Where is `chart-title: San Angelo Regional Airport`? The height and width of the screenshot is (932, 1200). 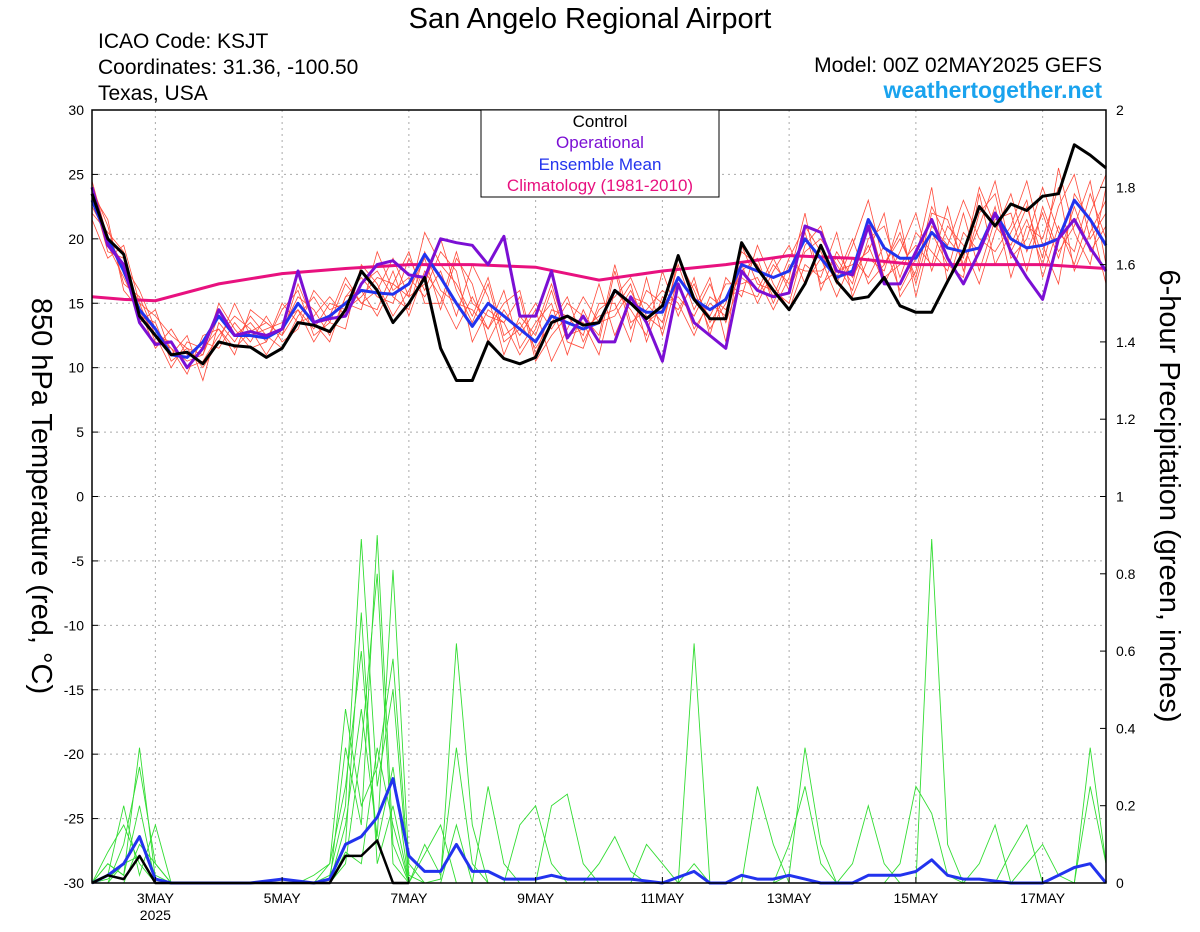 chart-title: San Angelo Regional Airport is located at coordinates (590, 19).